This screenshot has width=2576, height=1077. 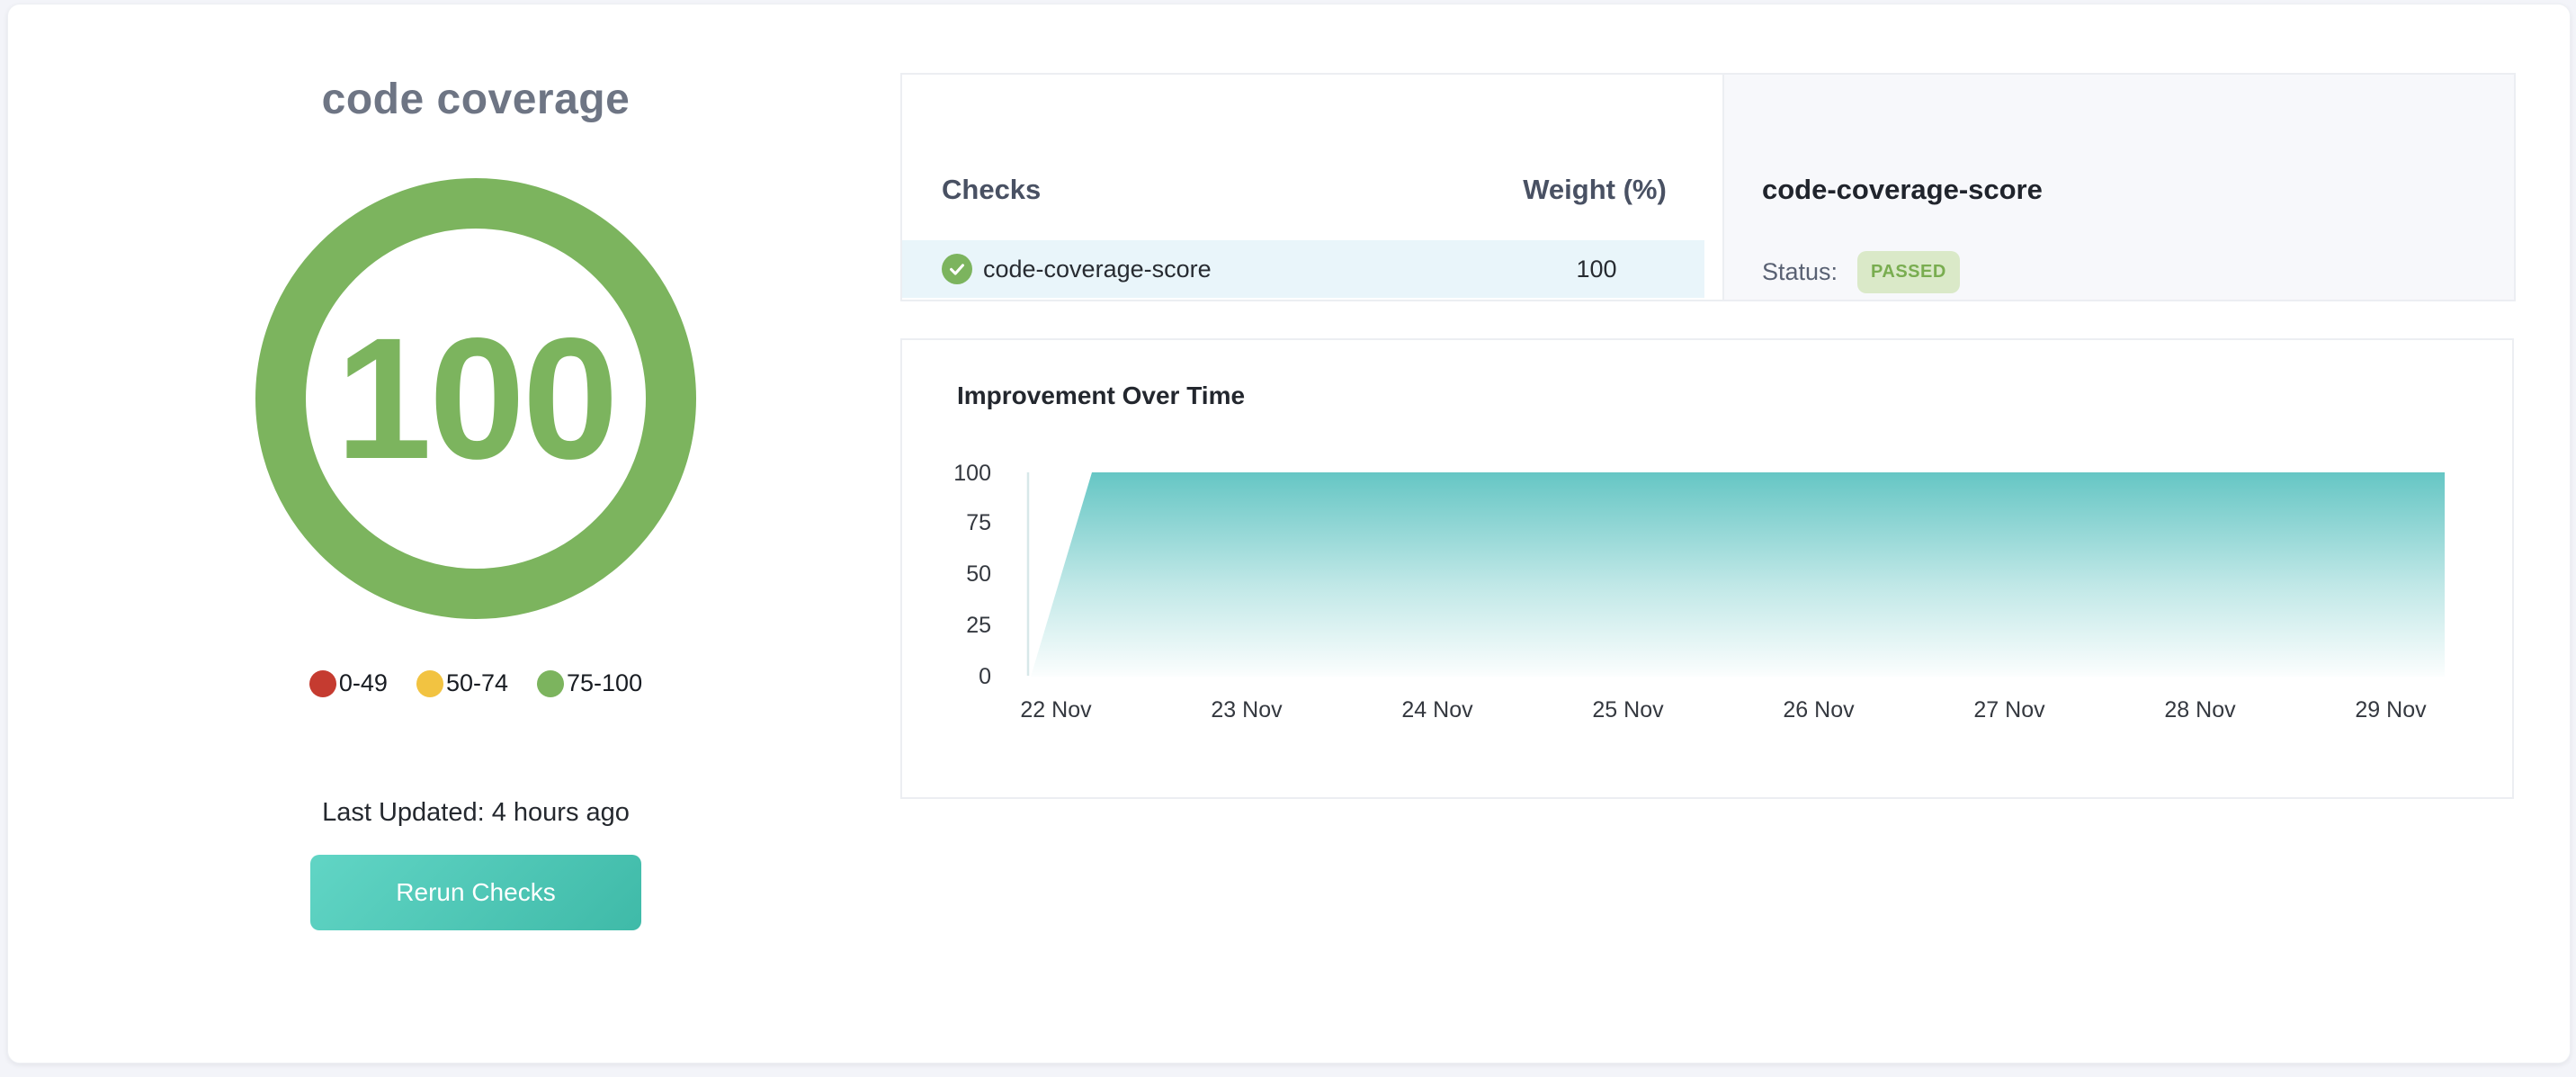 I want to click on y-tick-label: 0, so click(x=985, y=677).